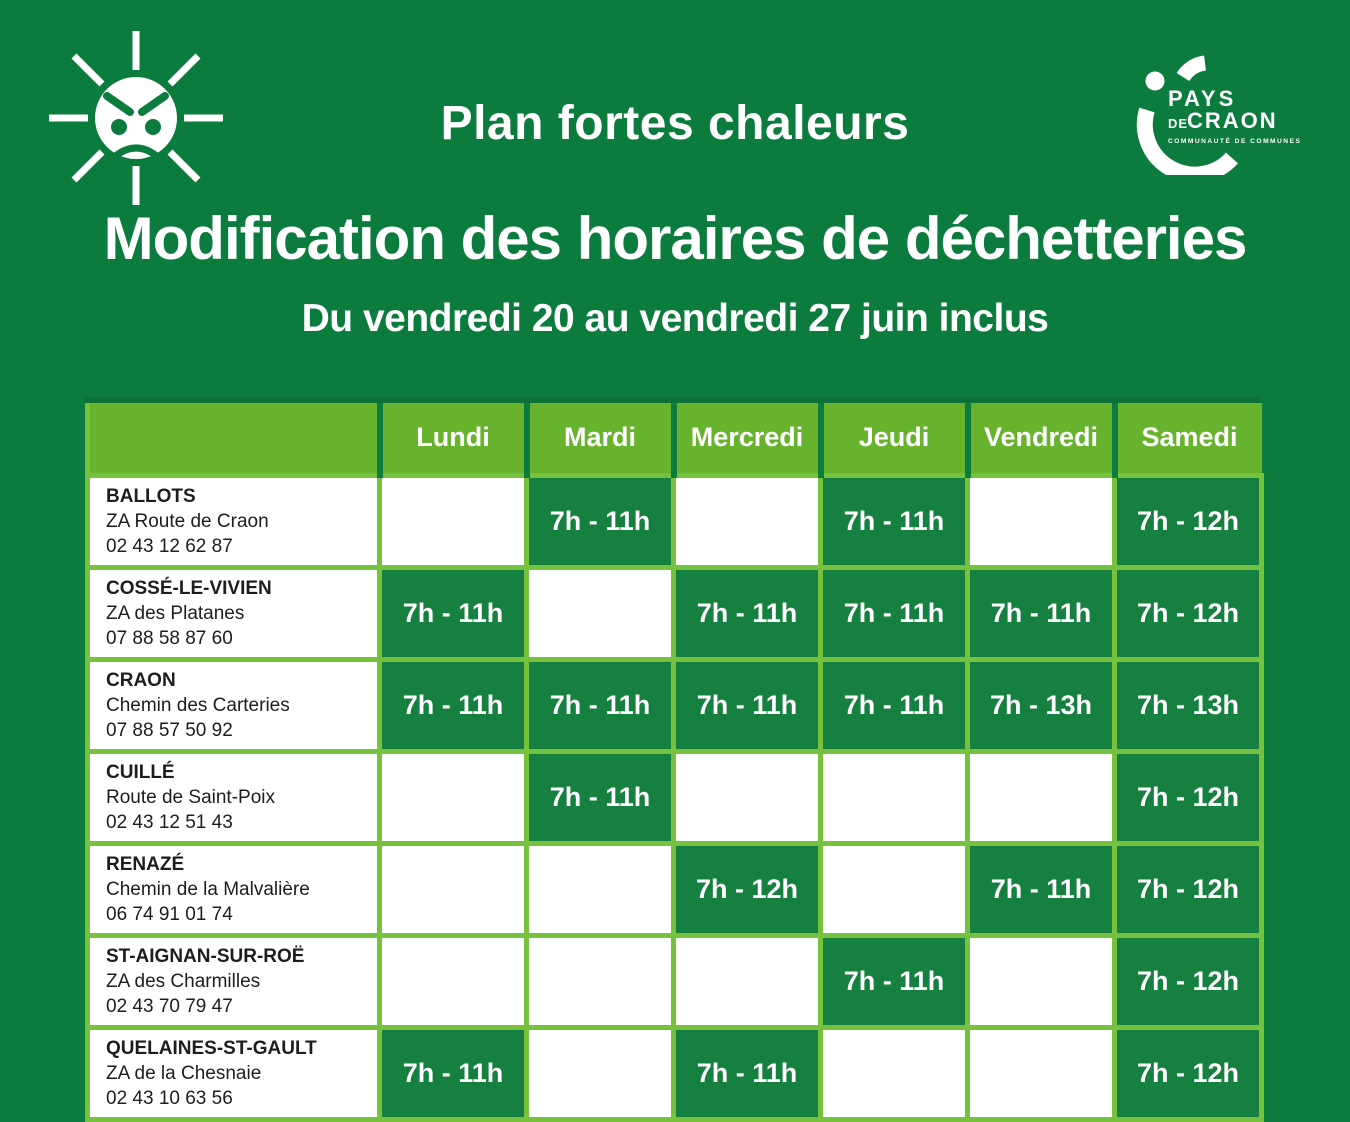 The height and width of the screenshot is (1122, 1350). Describe the element at coordinates (211, 1048) in the screenshot. I see `site-name: QUELAINES-ST-GAULT` at that location.